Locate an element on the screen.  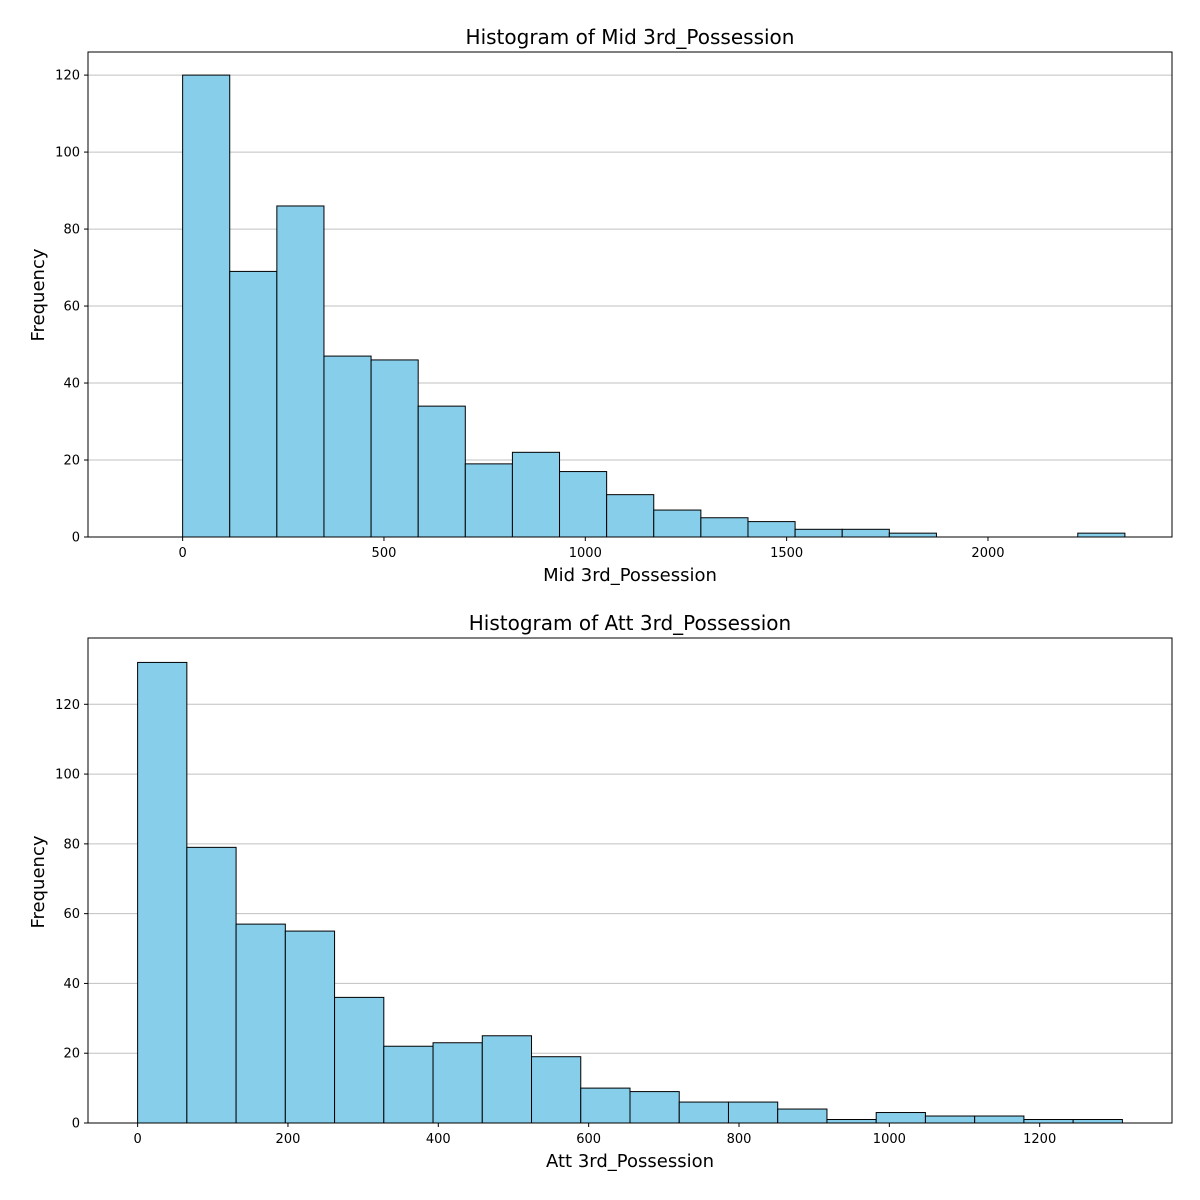
chart-title: Histogram of Mid 3rd_Possession is located at coordinates (630, 37).